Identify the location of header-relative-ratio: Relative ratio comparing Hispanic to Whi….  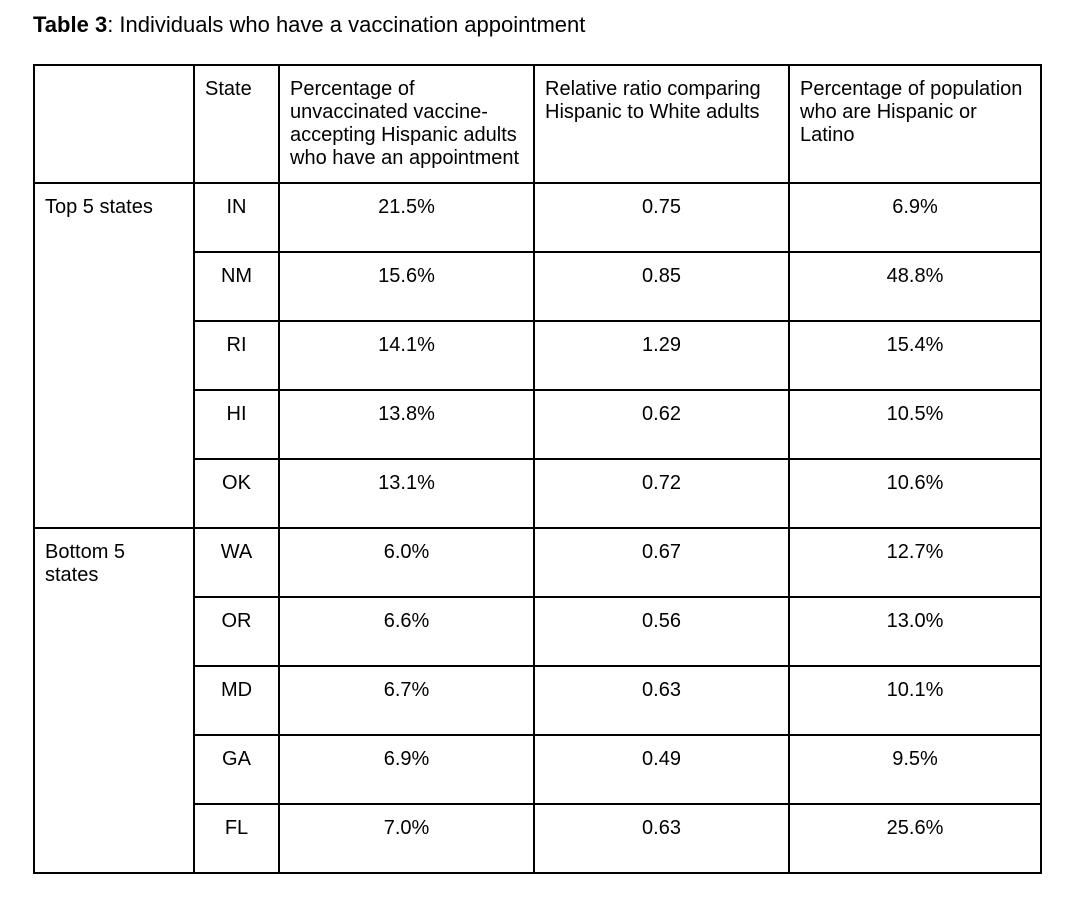
(661, 124).